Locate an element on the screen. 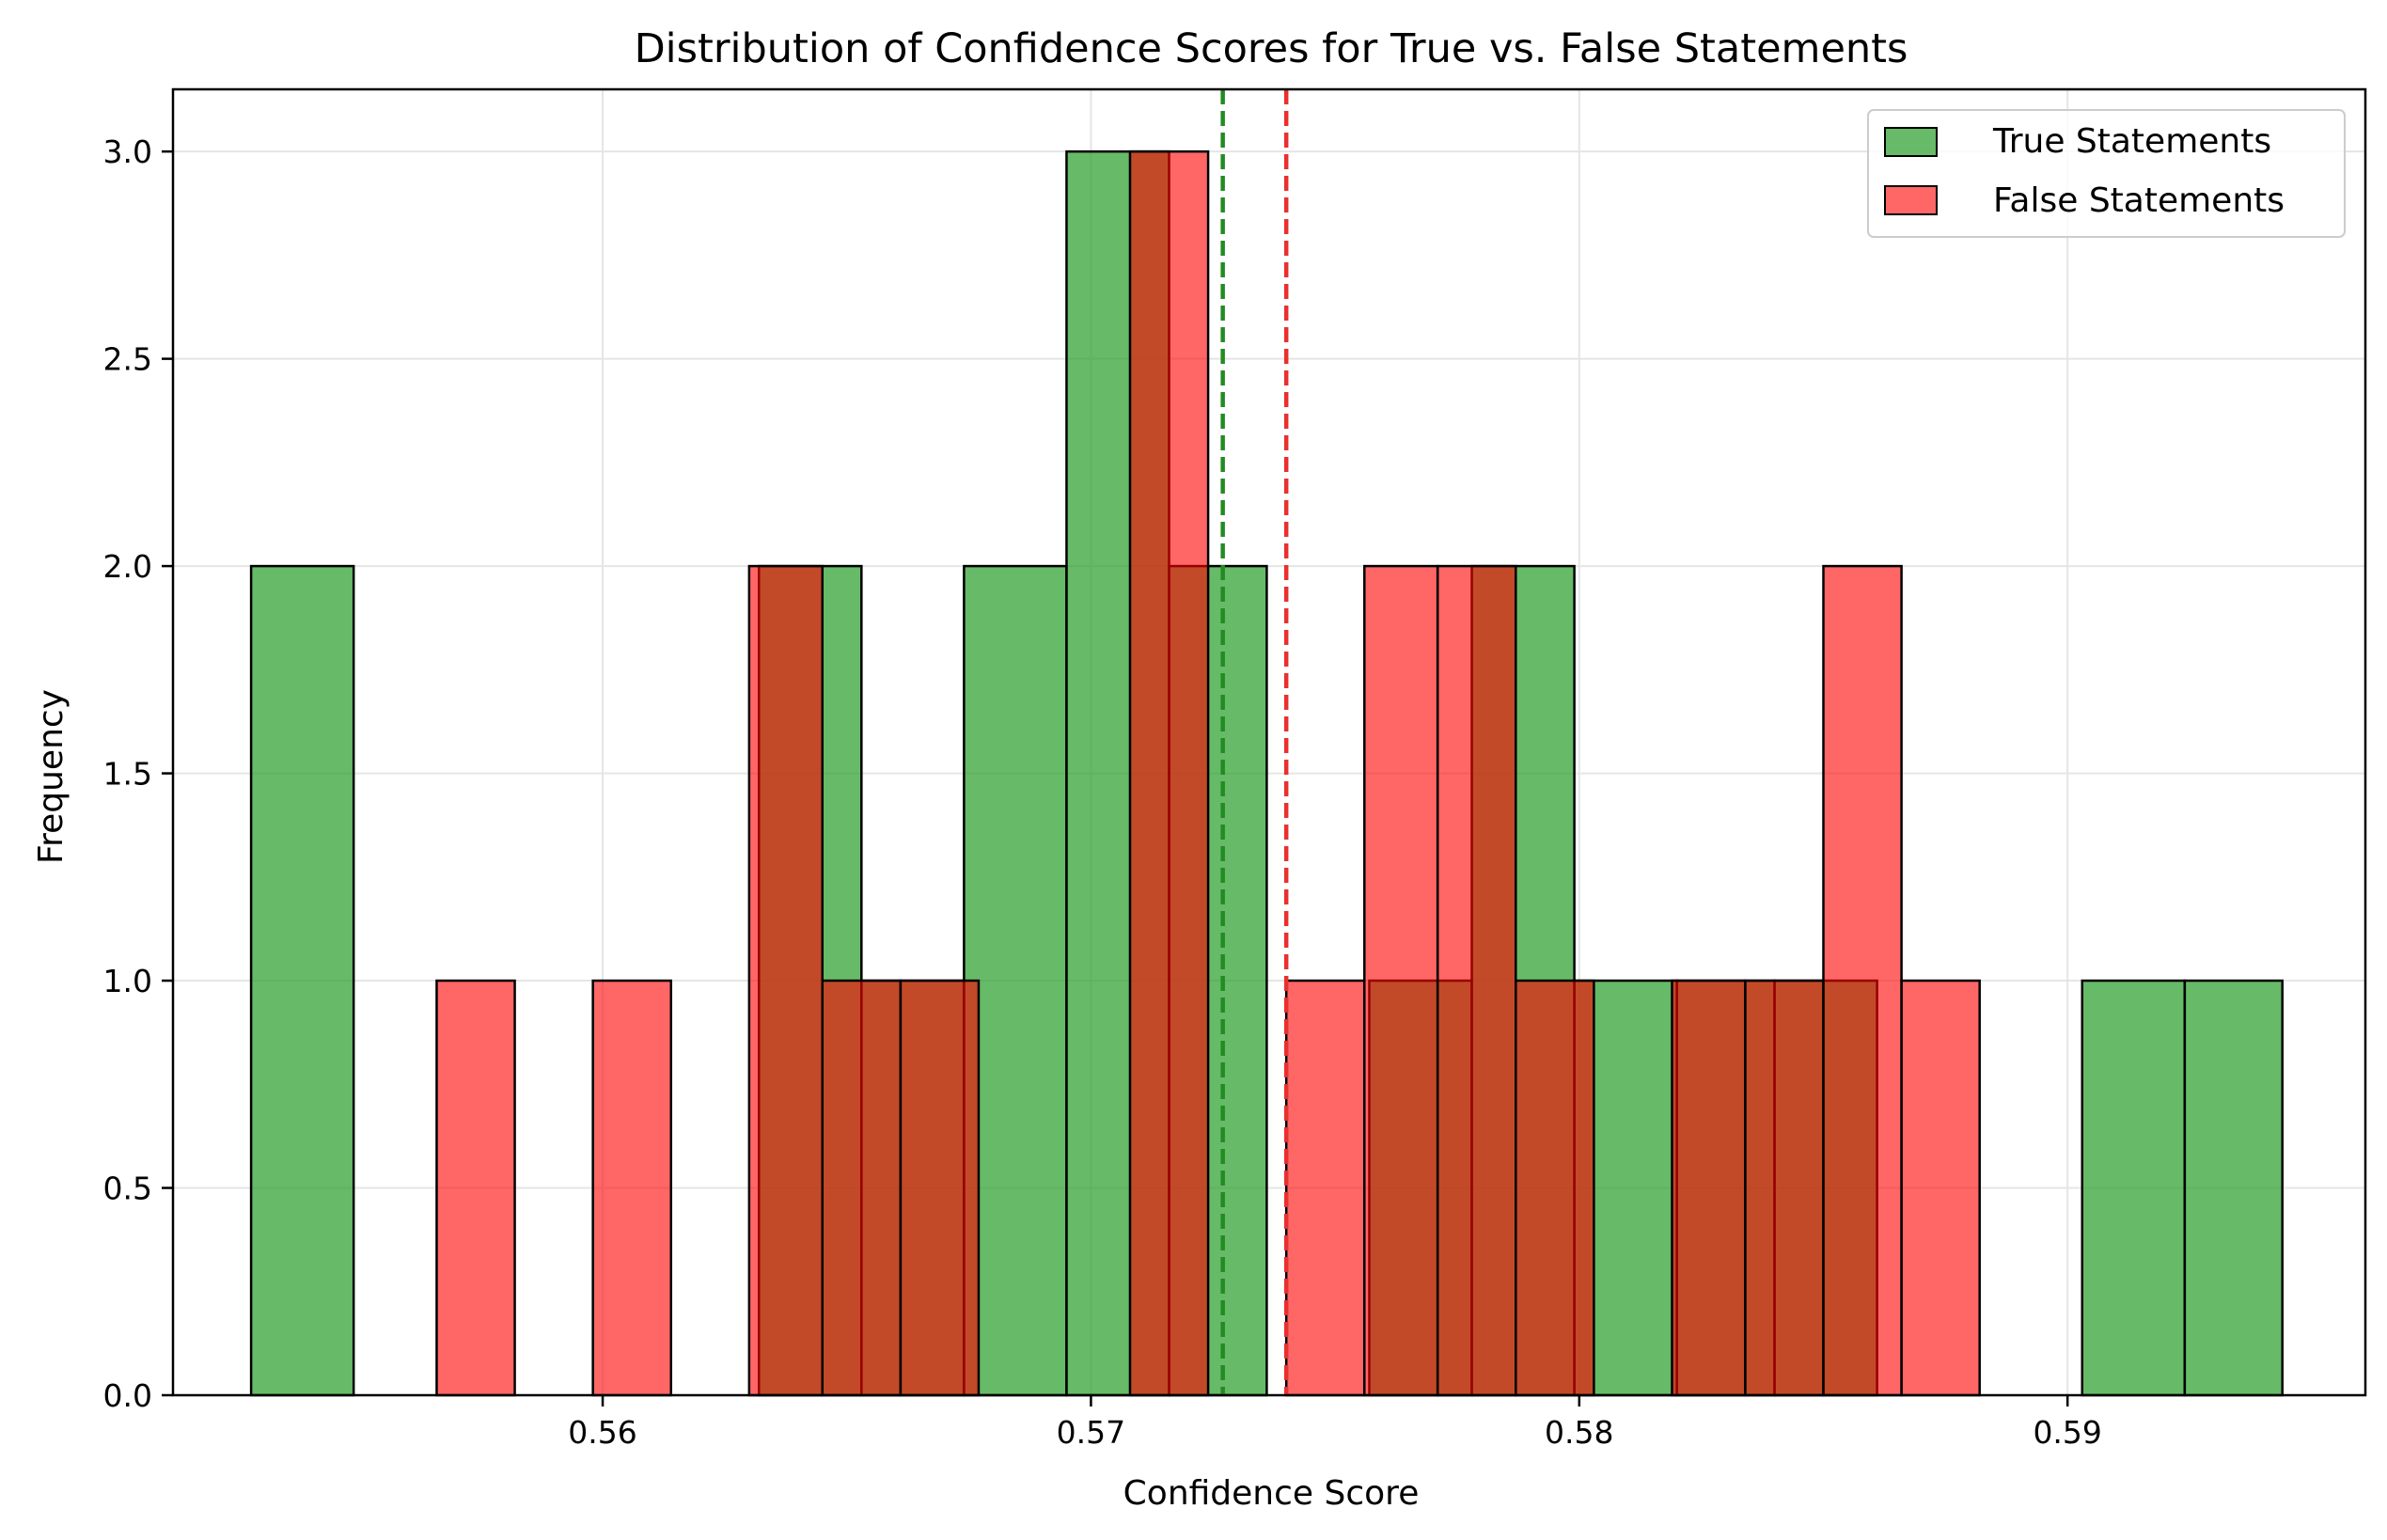 This screenshot has width=2387, height=1540. legend-box is located at coordinates (2106, 174).